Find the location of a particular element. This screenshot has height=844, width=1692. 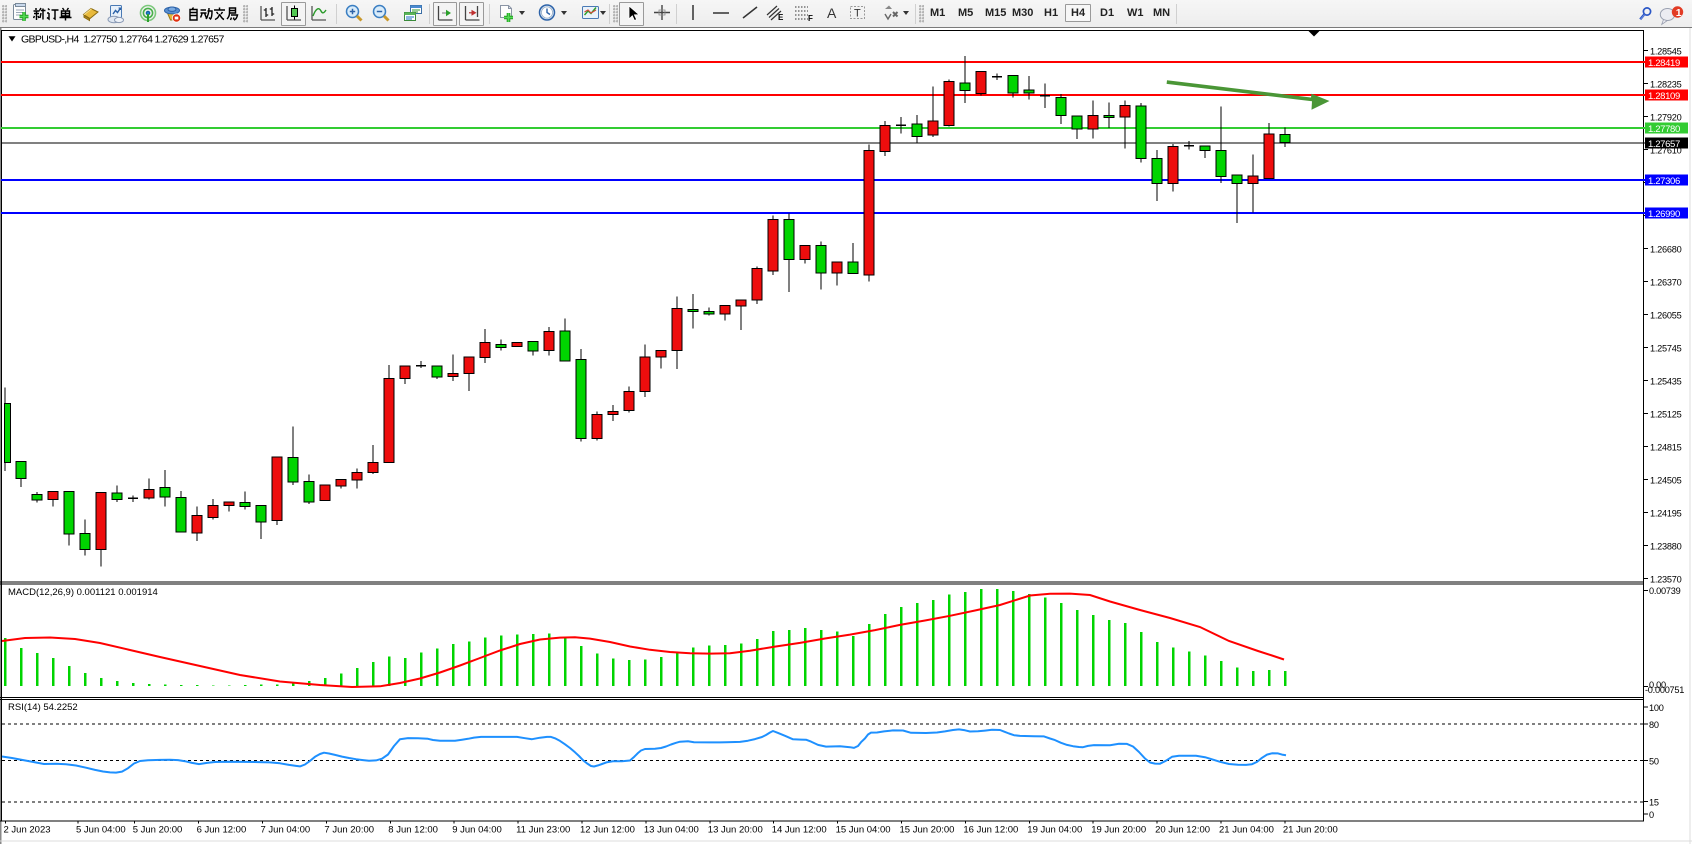

svg-text: 1.28545 is located at coordinates (1666, 52).